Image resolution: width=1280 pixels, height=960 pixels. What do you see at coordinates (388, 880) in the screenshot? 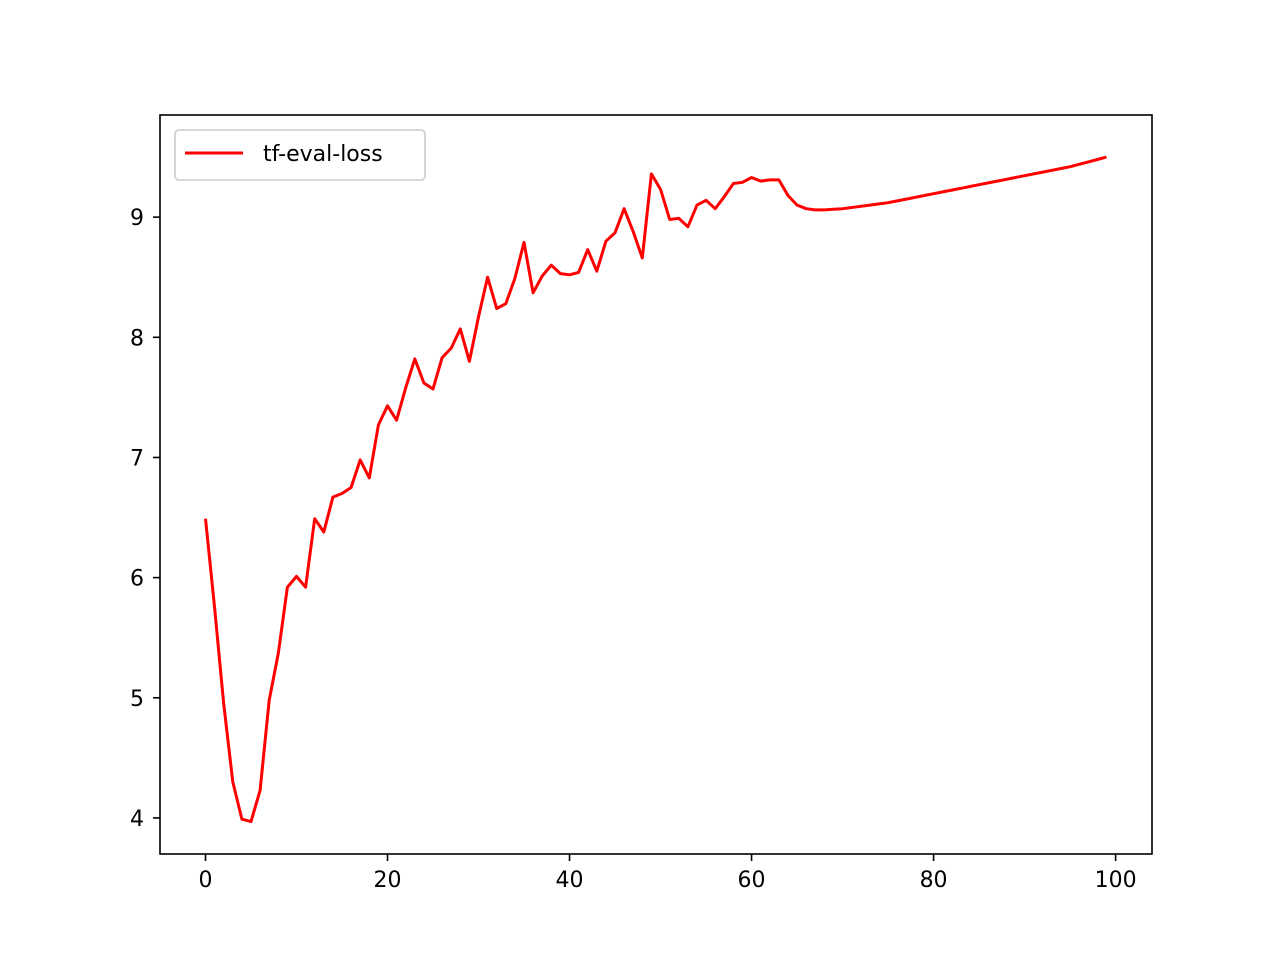
I see `x-tick-label: 20` at bounding box center [388, 880].